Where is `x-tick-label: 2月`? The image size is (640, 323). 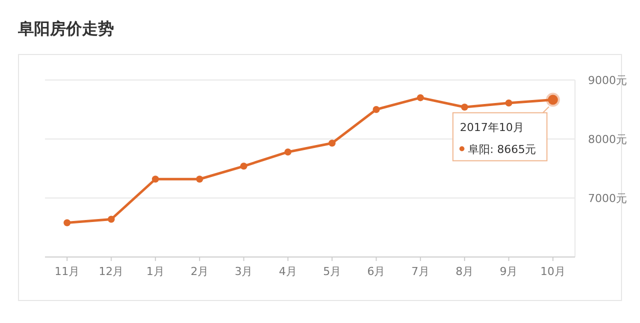
x-tick-label: 2月 is located at coordinates (199, 271).